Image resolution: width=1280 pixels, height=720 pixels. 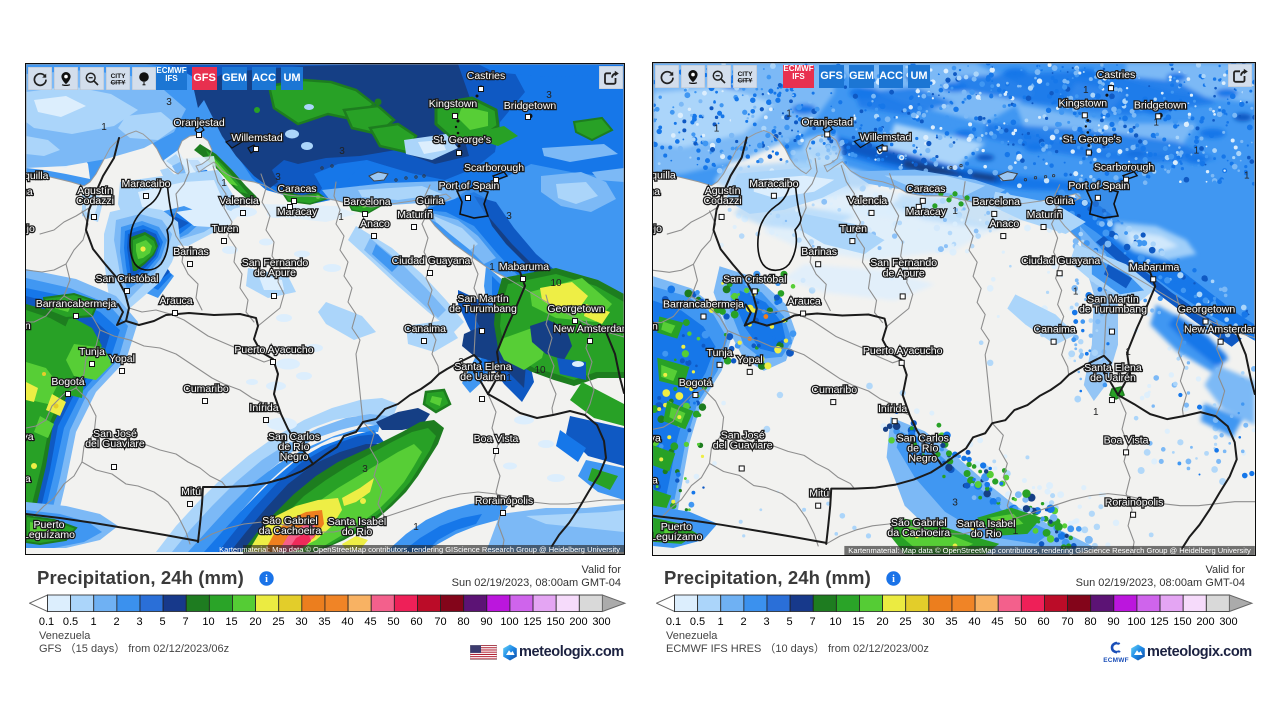 I want to click on svg-text: de Turumbang, so click(x=483, y=309).